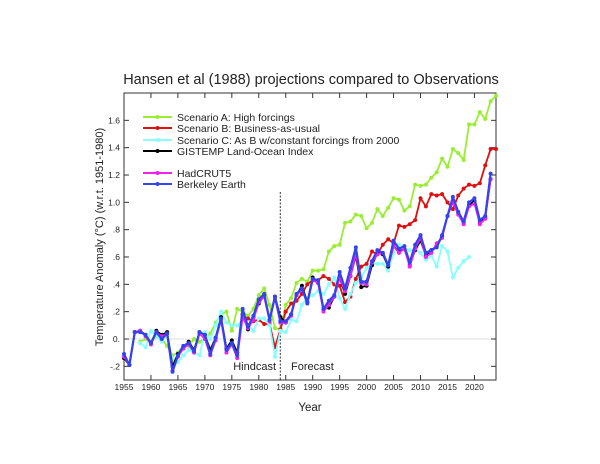 This screenshot has height=464, width=600. What do you see at coordinates (114, 148) in the screenshot?
I see `y-tick-label: 1.4` at bounding box center [114, 148].